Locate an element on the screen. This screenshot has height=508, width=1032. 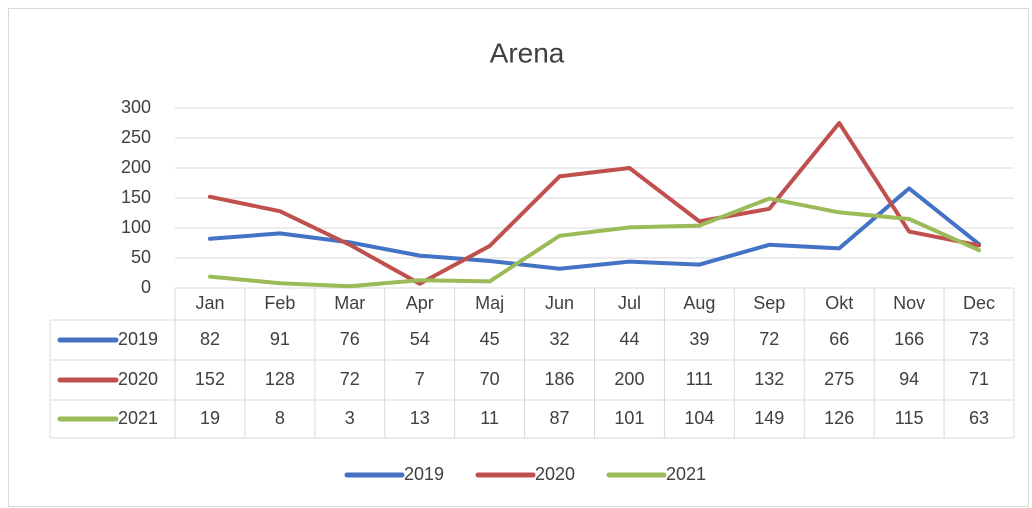
x-tick-label: Maj is located at coordinates (489, 303).